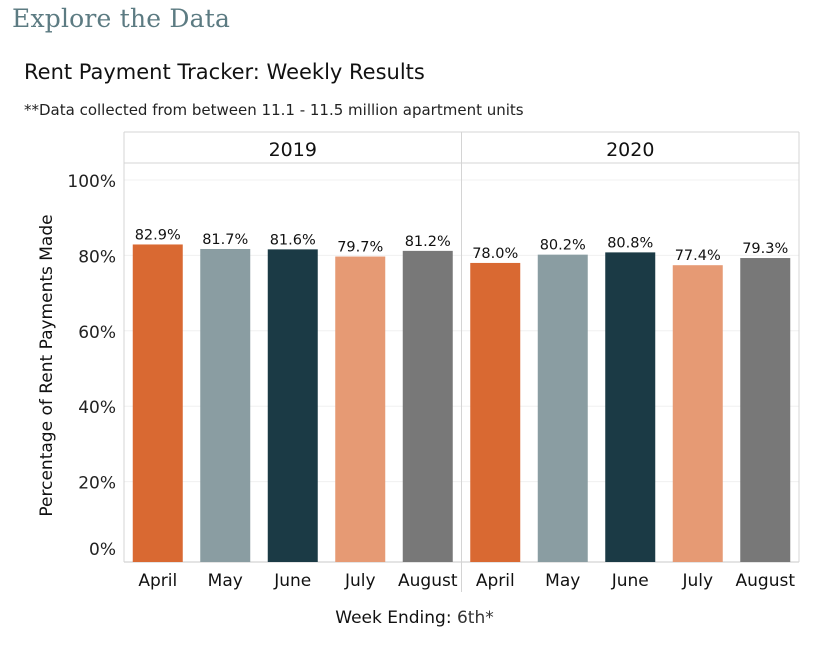 The image size is (829, 646). What do you see at coordinates (765, 249) in the screenshot?
I see `data-label: 79.3%` at bounding box center [765, 249].